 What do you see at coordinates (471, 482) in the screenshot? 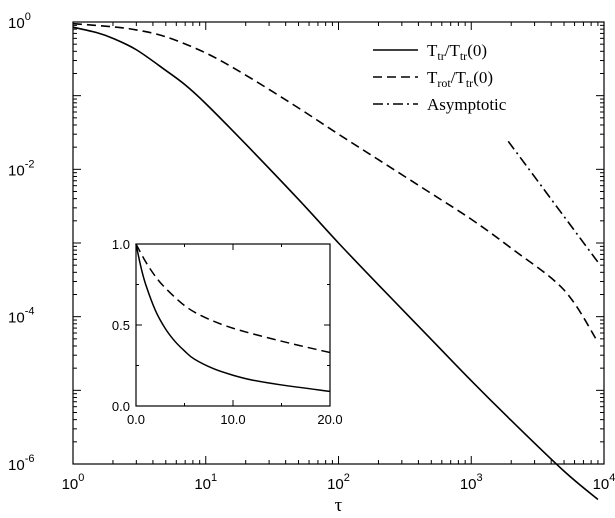
I see `x-tick-label: 10³` at bounding box center [471, 482].